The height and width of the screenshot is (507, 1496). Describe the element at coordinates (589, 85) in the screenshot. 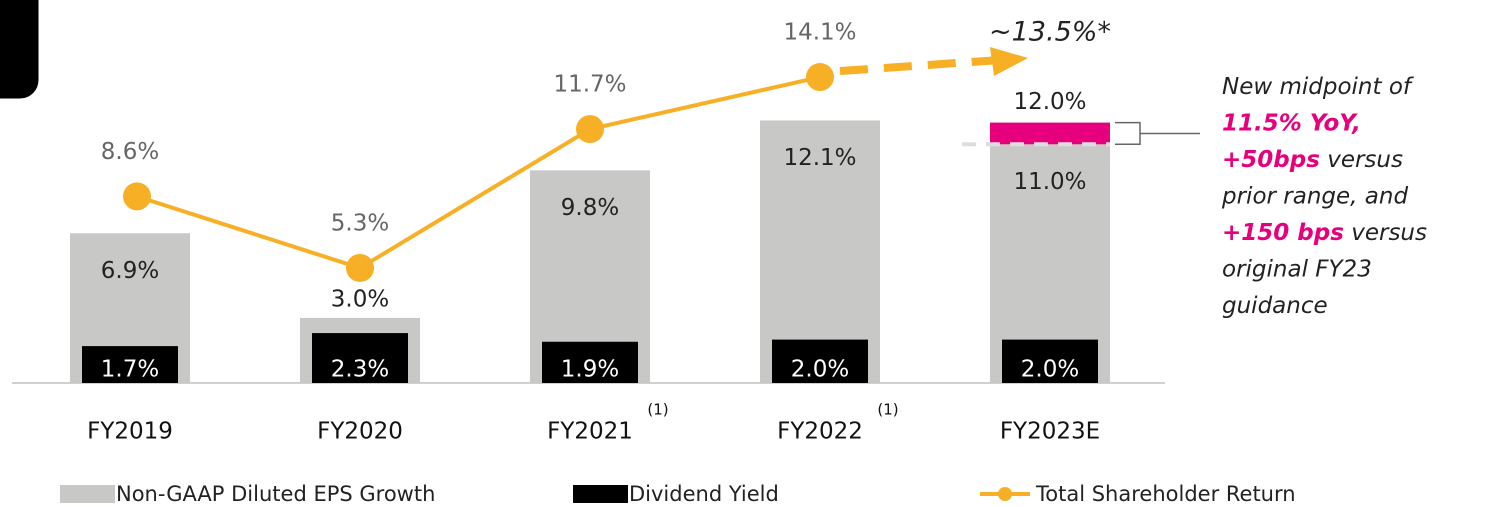

I see `tsr-label: 11.7%` at that location.